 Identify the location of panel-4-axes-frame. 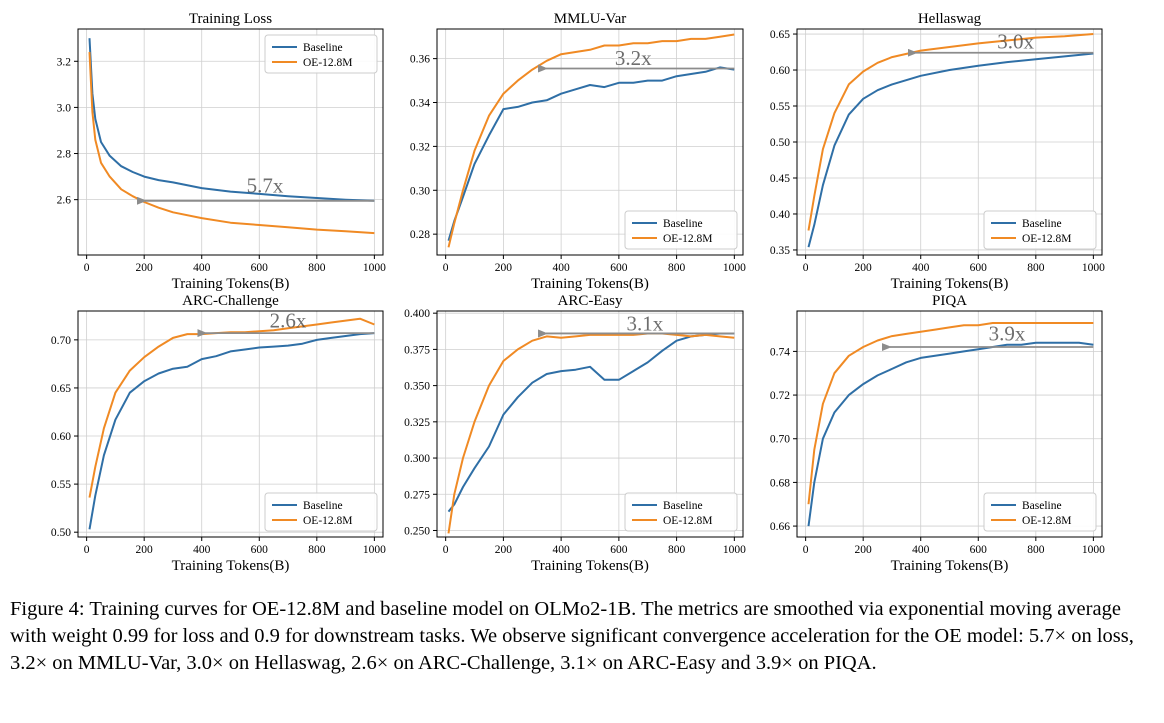
(230, 424).